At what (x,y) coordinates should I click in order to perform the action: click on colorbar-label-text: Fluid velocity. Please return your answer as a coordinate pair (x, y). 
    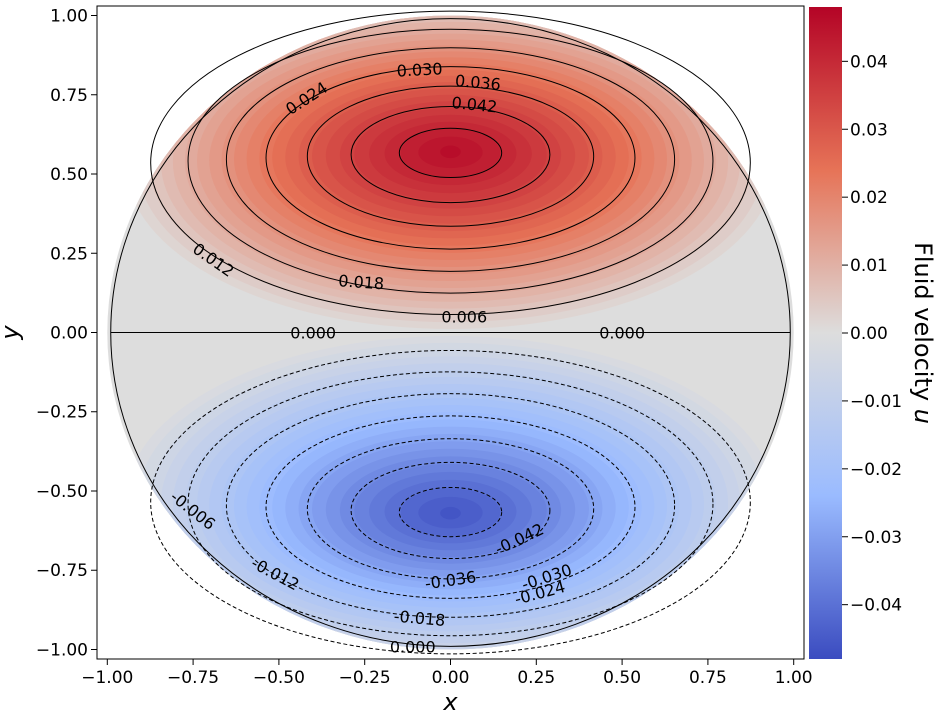
    Looking at the image, I should click on (922, 321).